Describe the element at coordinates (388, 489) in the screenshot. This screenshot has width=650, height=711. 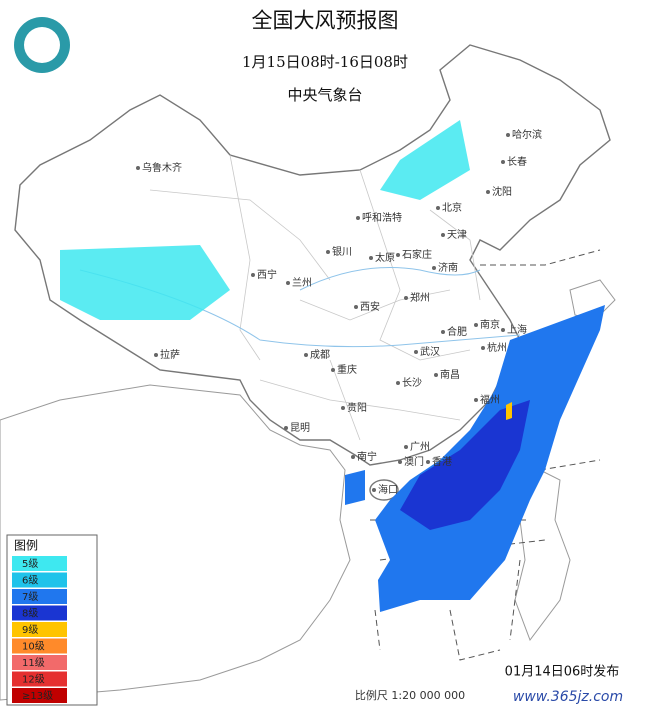
I see `city-label: 海口` at that location.